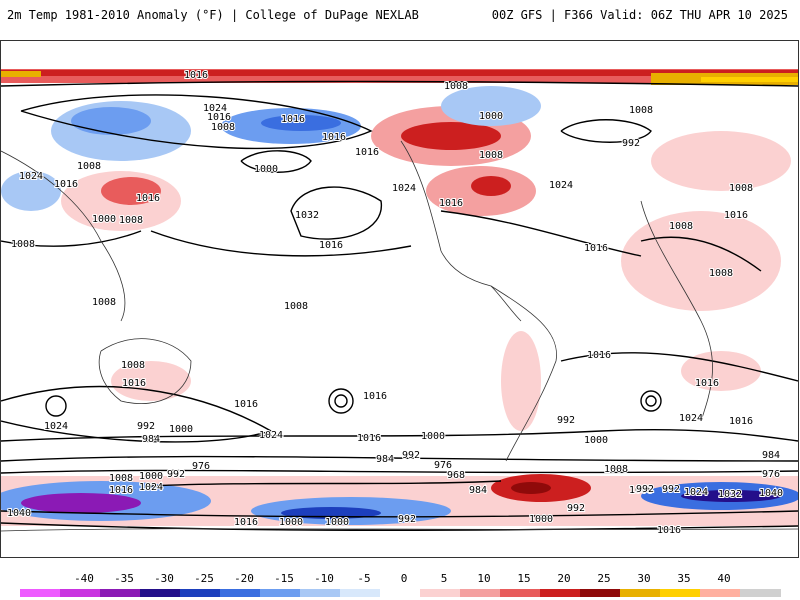 The image size is (800, 600). Describe the element at coordinates (724, 578) in the screenshot. I see `colorbar-tick-label: 40` at that location.